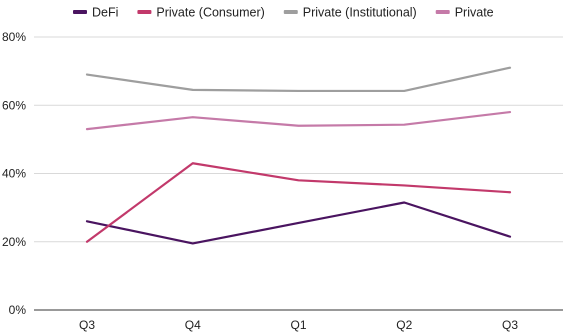  What do you see at coordinates (105, 13) in the screenshot?
I see `legend-label: DeFi` at bounding box center [105, 13].